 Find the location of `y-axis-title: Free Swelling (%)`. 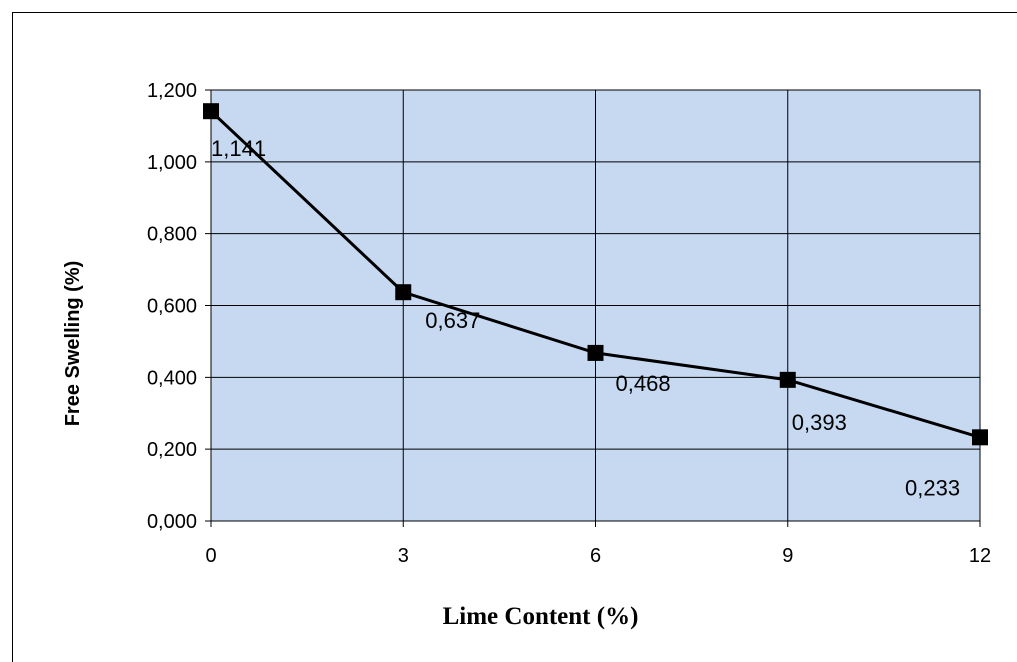

y-axis-title: Free Swelling (%) is located at coordinates (73, 344).